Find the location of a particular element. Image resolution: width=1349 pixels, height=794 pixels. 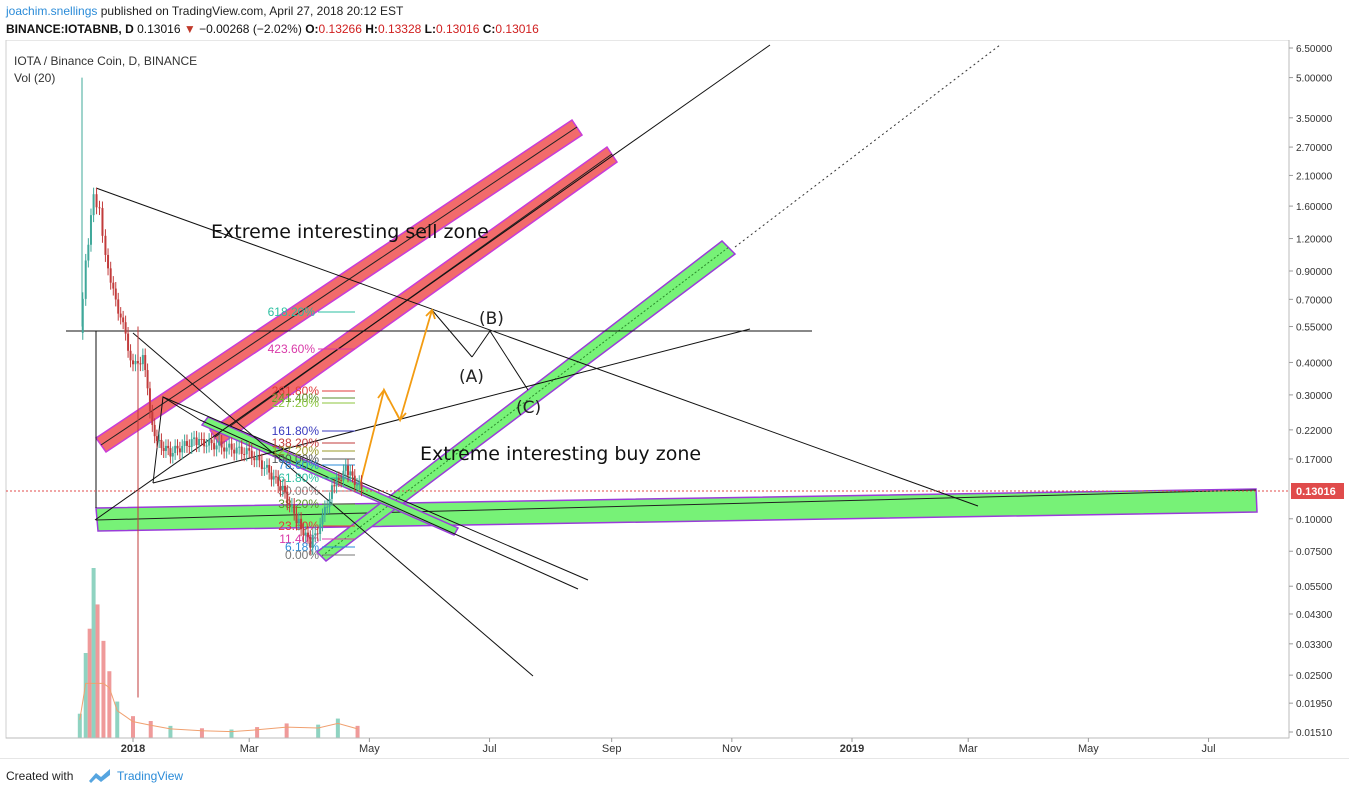

fib-level-label: 618.20% is located at coordinates (292, 312).